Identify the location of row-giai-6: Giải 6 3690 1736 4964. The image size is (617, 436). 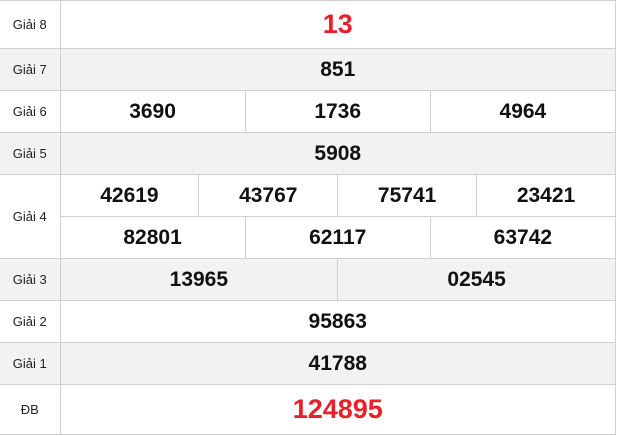
(308, 111).